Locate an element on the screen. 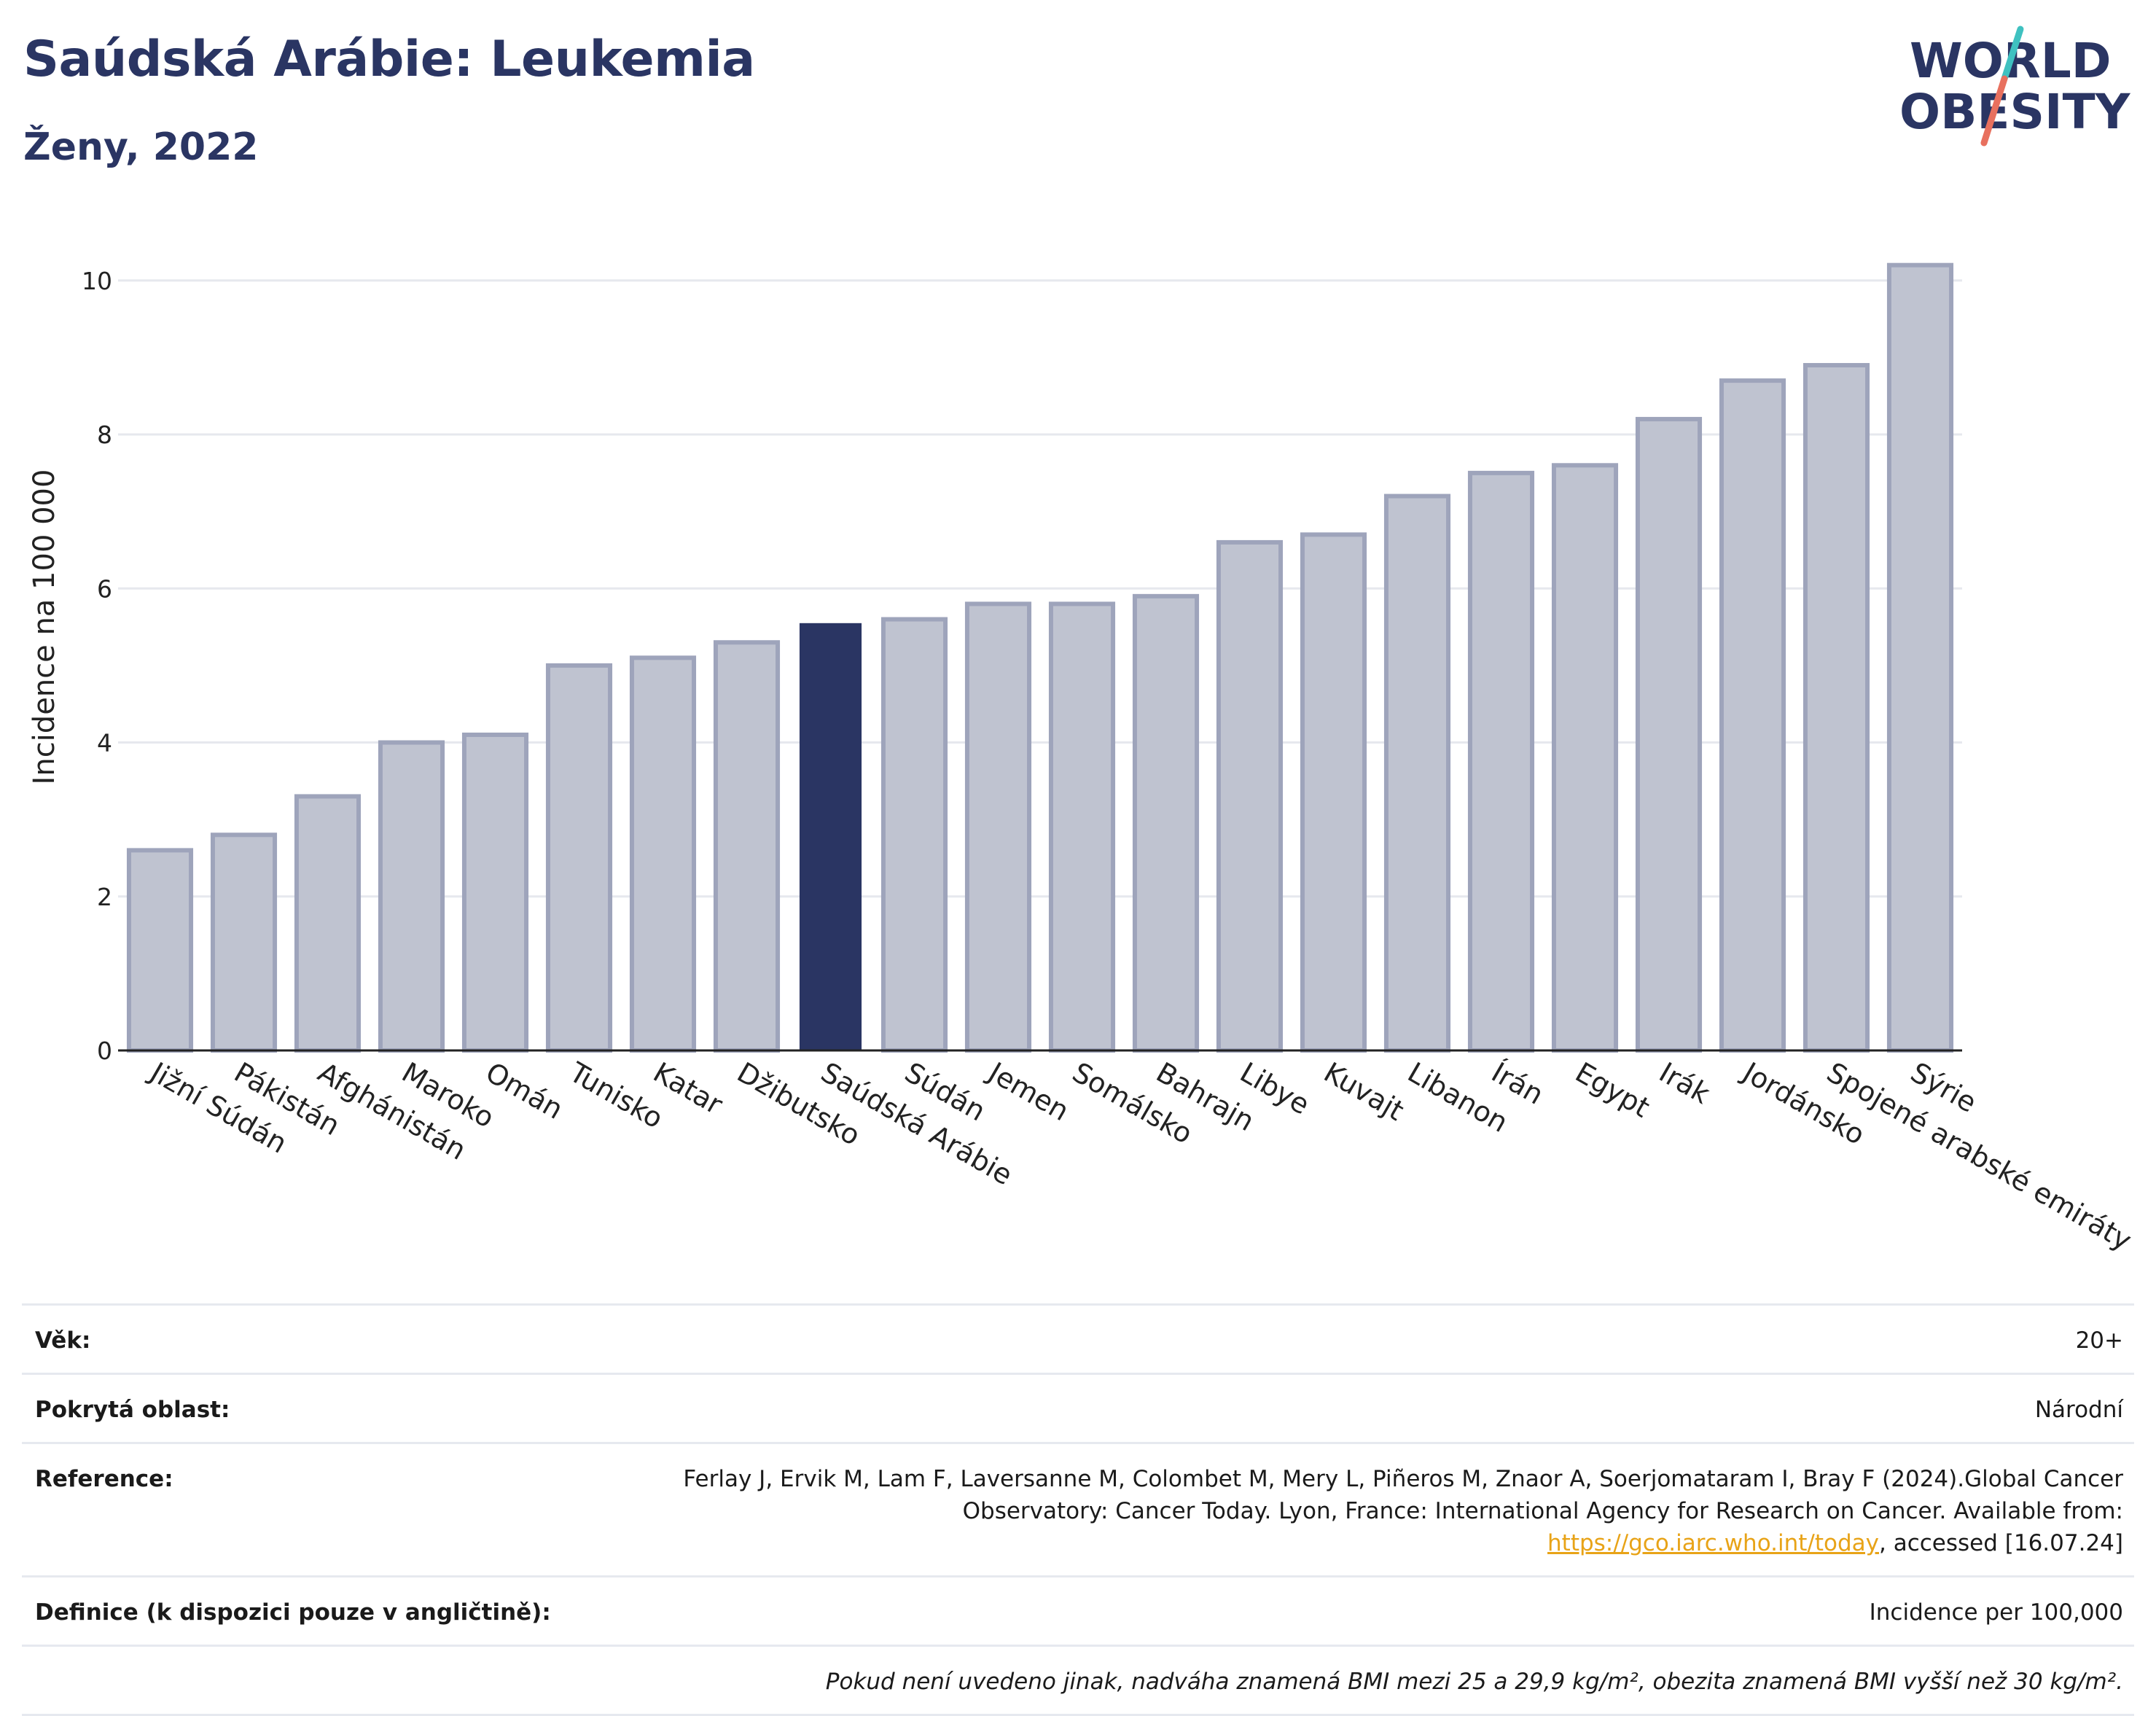 Image resolution: width=2156 pixels, height=1716 pixels. logo-word-obesity: OBESITY is located at coordinates (2015, 112).